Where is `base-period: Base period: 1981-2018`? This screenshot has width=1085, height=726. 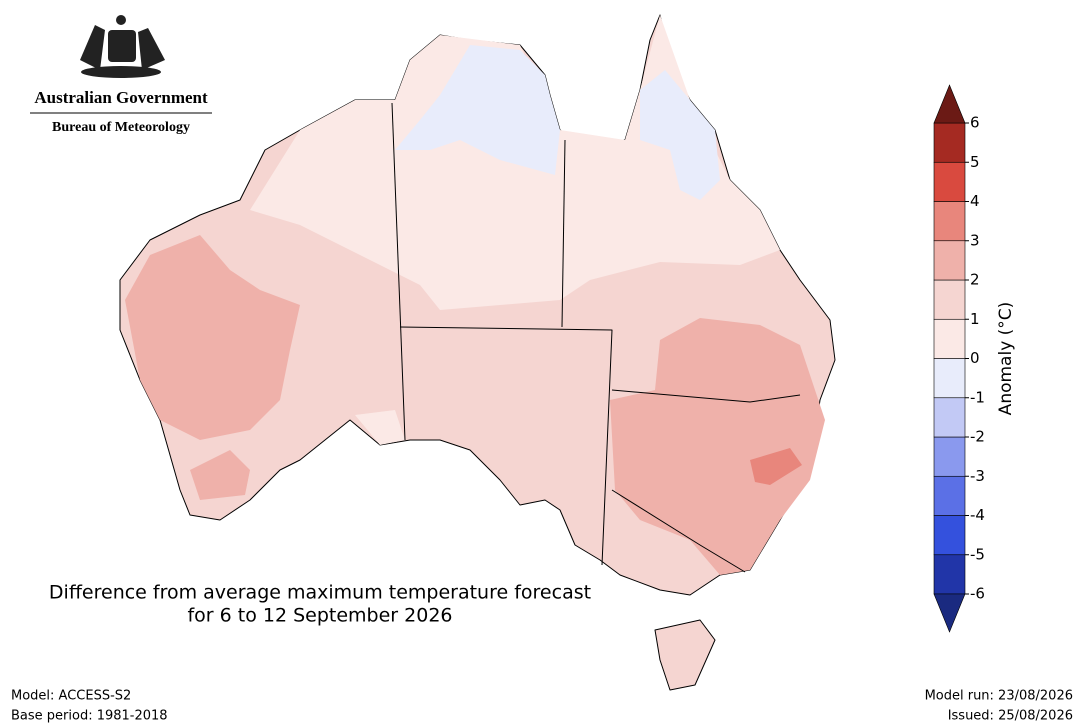
base-period: Base period: 1981-2018 is located at coordinates (89, 716).